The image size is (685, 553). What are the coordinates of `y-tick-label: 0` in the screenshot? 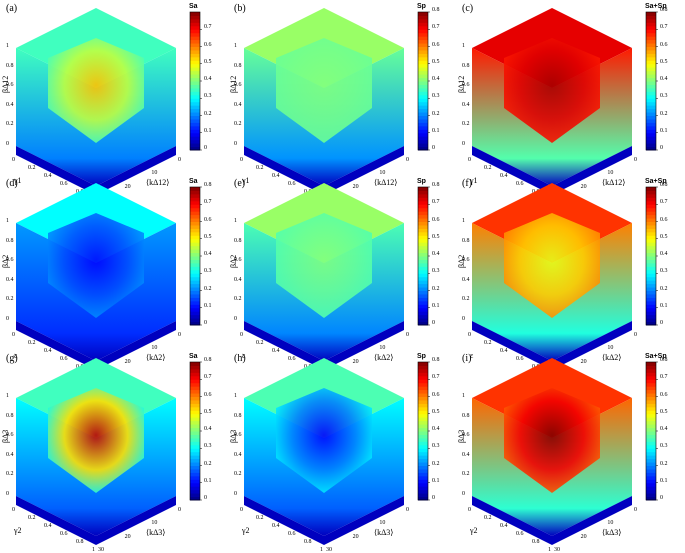 It's located at (469, 510).